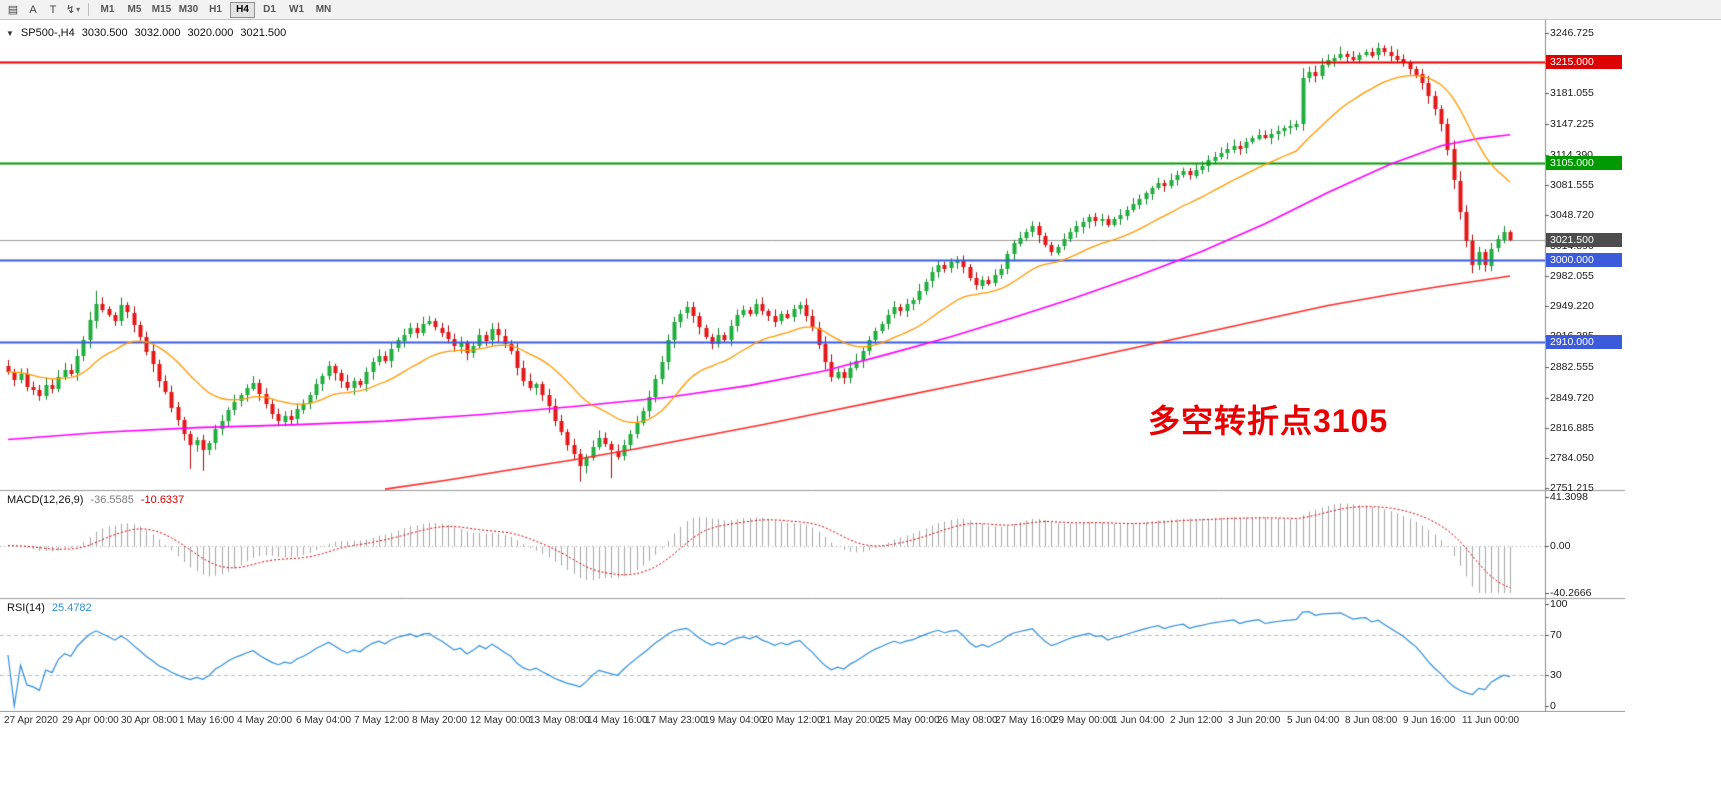  I want to click on time-axis-label: 7 May 12:00, so click(382, 720).